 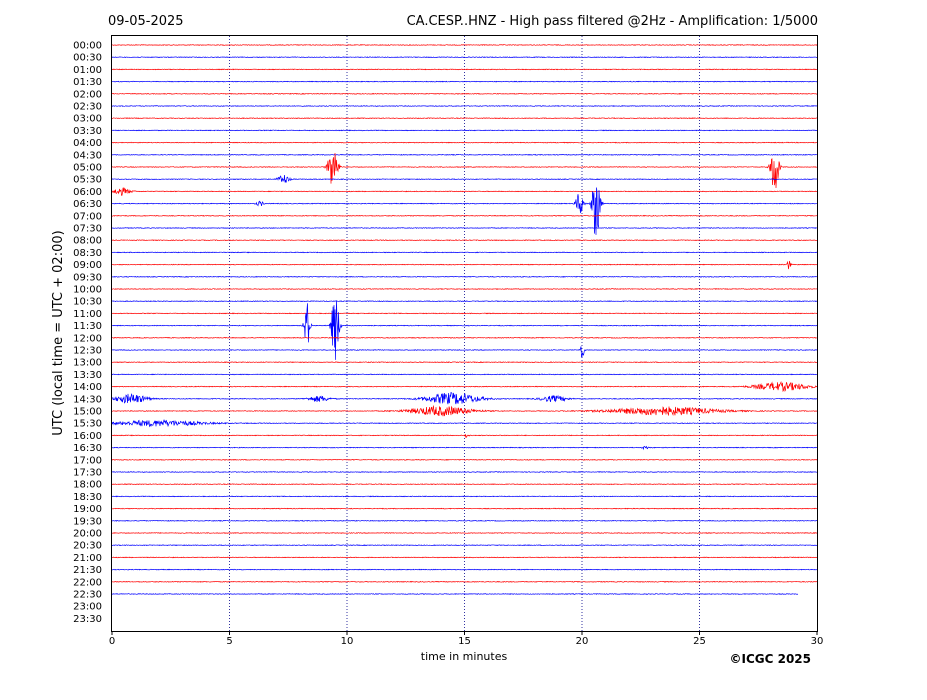 I want to click on row-label: 05:30, so click(x=87, y=180).